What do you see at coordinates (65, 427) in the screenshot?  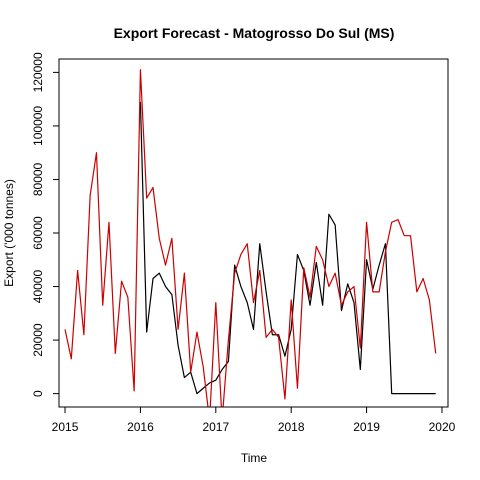 I see `x-tick-label: 2015` at bounding box center [65, 427].